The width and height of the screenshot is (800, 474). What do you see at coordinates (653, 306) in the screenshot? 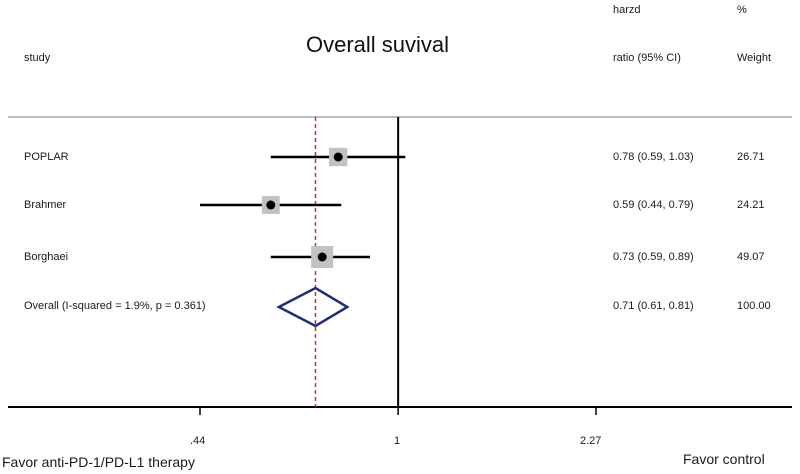
I see `hr-ci-overall: 0.71 (0.61, 0.81)` at bounding box center [653, 306].